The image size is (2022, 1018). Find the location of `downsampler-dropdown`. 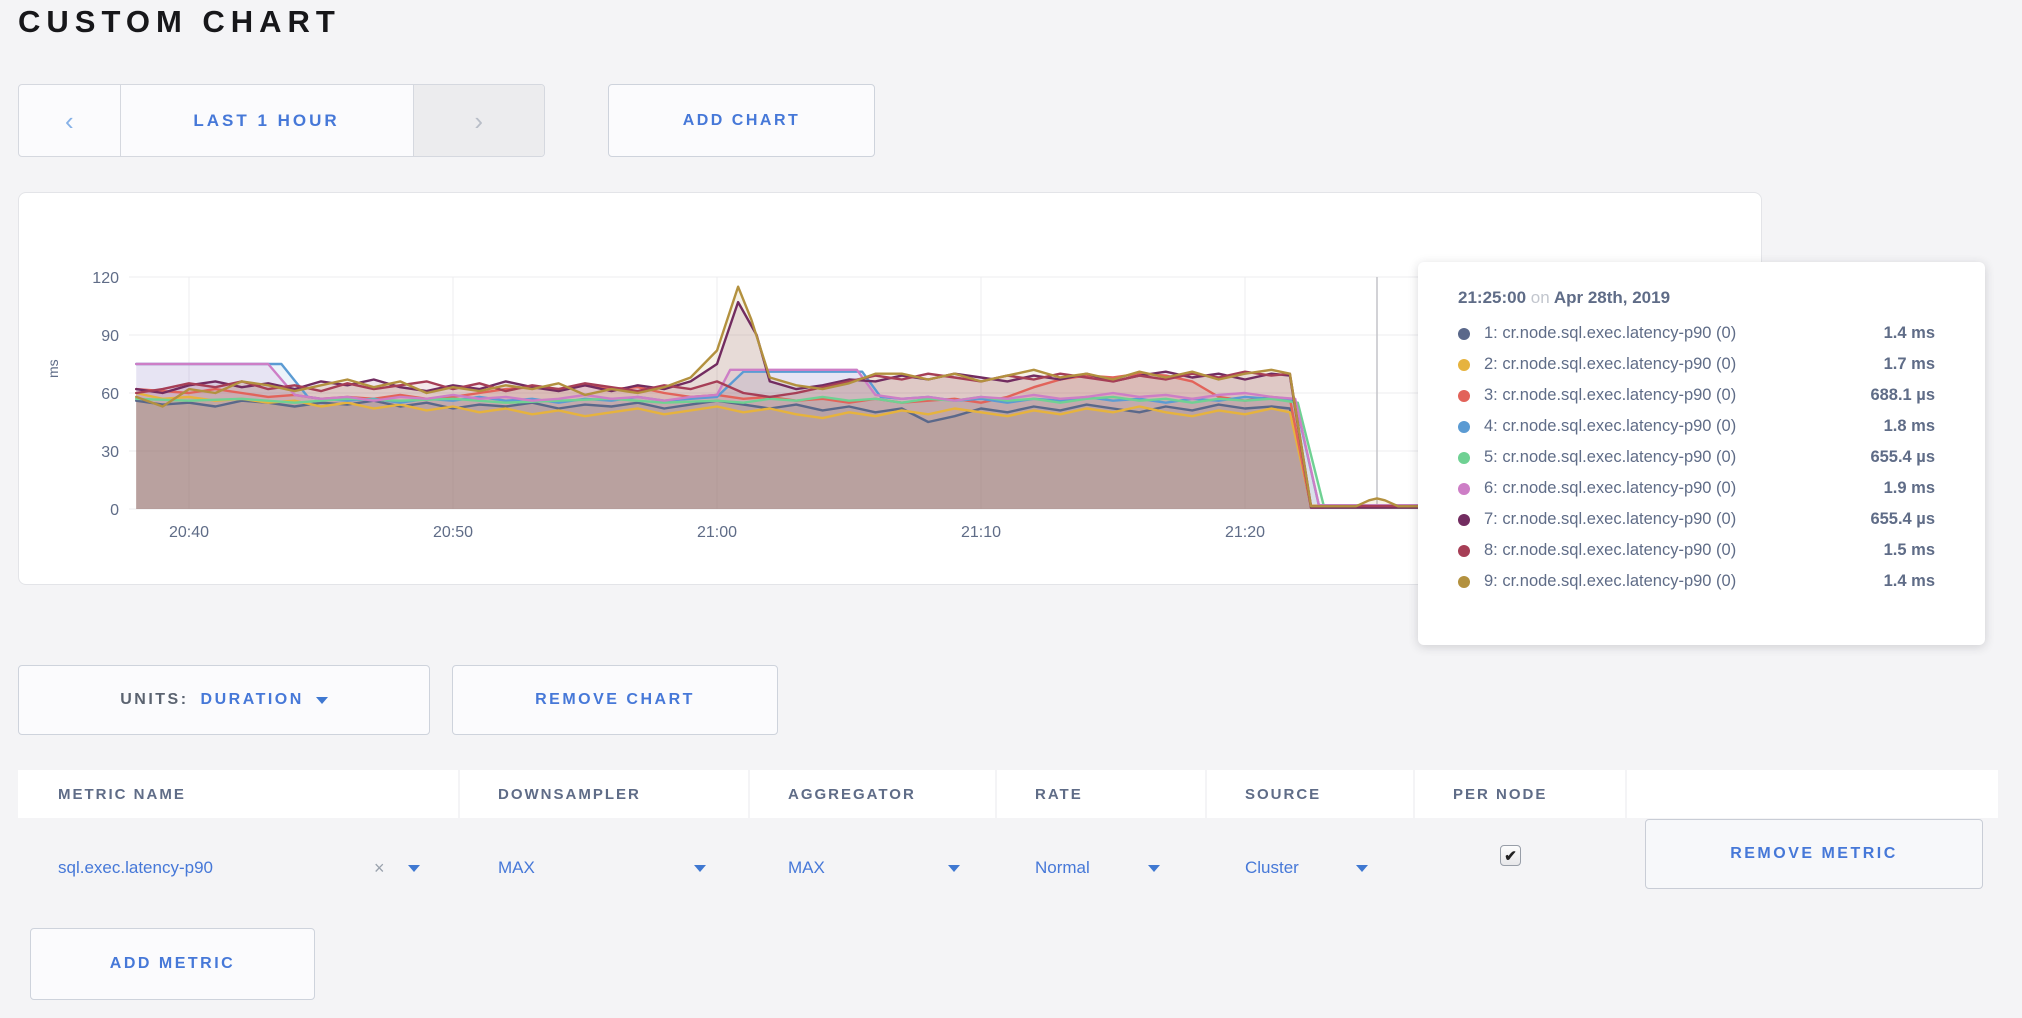

downsampler-dropdown is located at coordinates (700, 868).